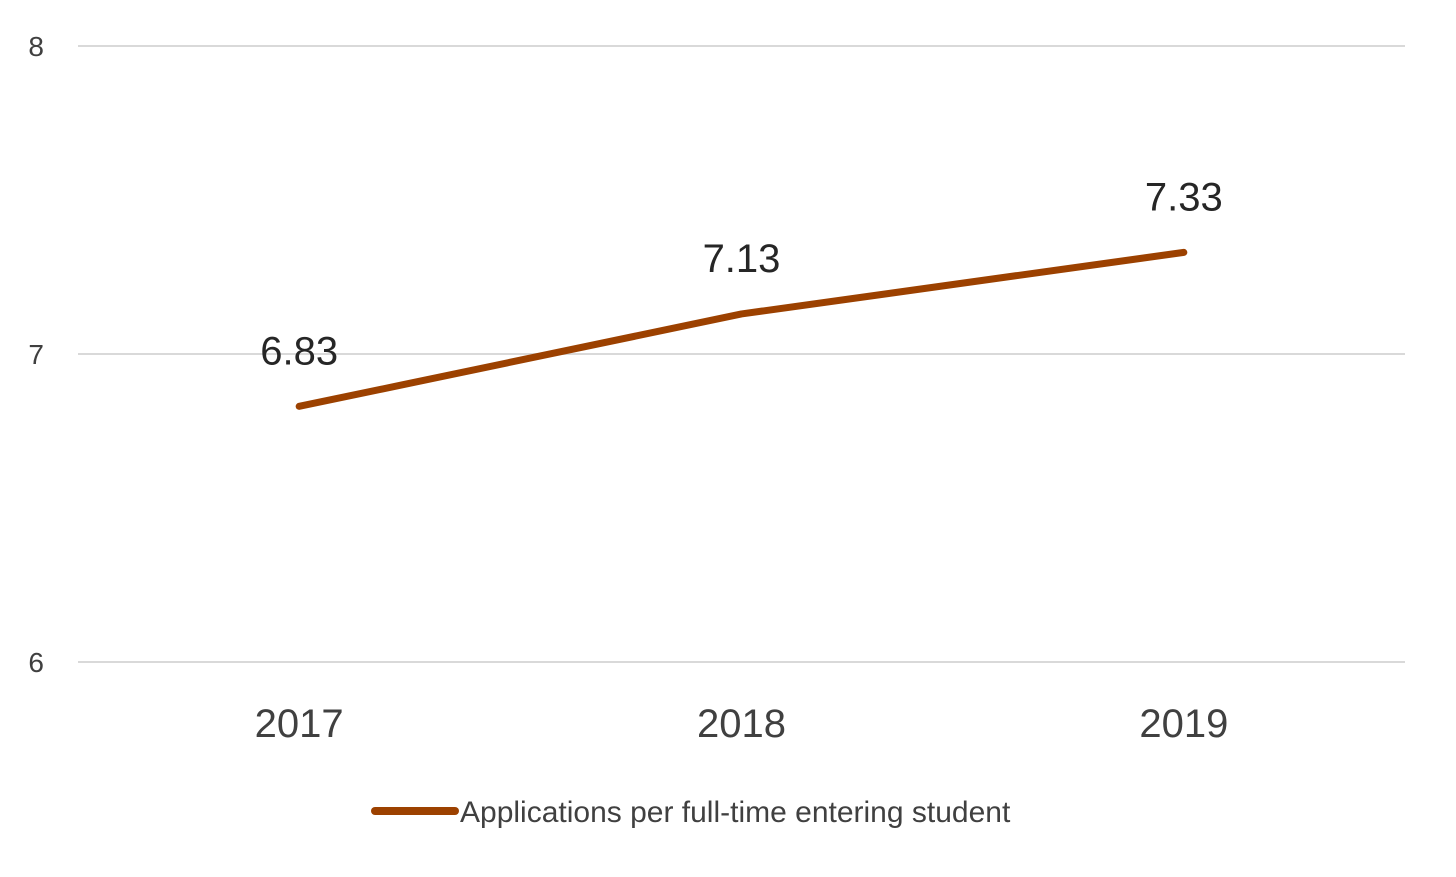 The image size is (1456, 877). I want to click on x-tick-label: 2017, so click(299, 724).